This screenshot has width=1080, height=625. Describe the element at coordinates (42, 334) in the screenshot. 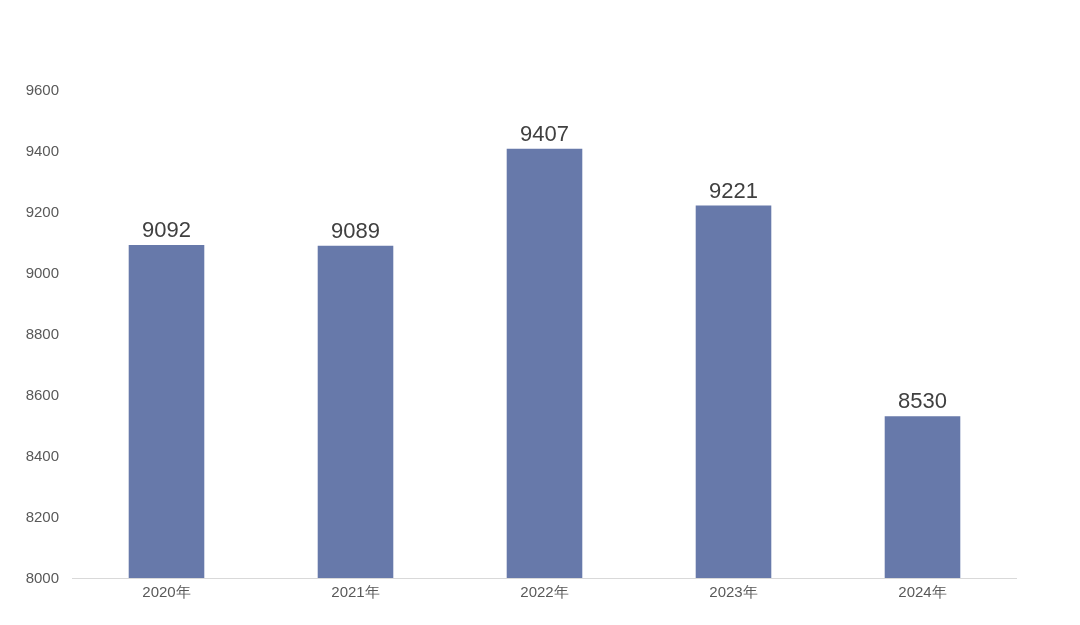

I see `y-tick-label: 8800` at that location.